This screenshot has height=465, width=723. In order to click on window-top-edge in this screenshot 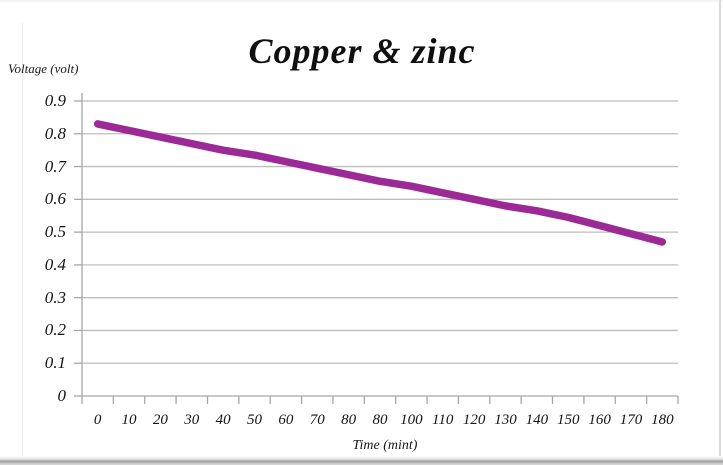, I will do `click(361, 1)`.